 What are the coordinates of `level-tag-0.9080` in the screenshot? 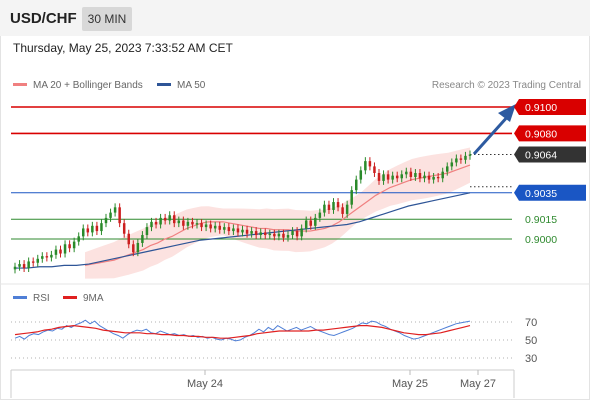 It's located at (550, 133).